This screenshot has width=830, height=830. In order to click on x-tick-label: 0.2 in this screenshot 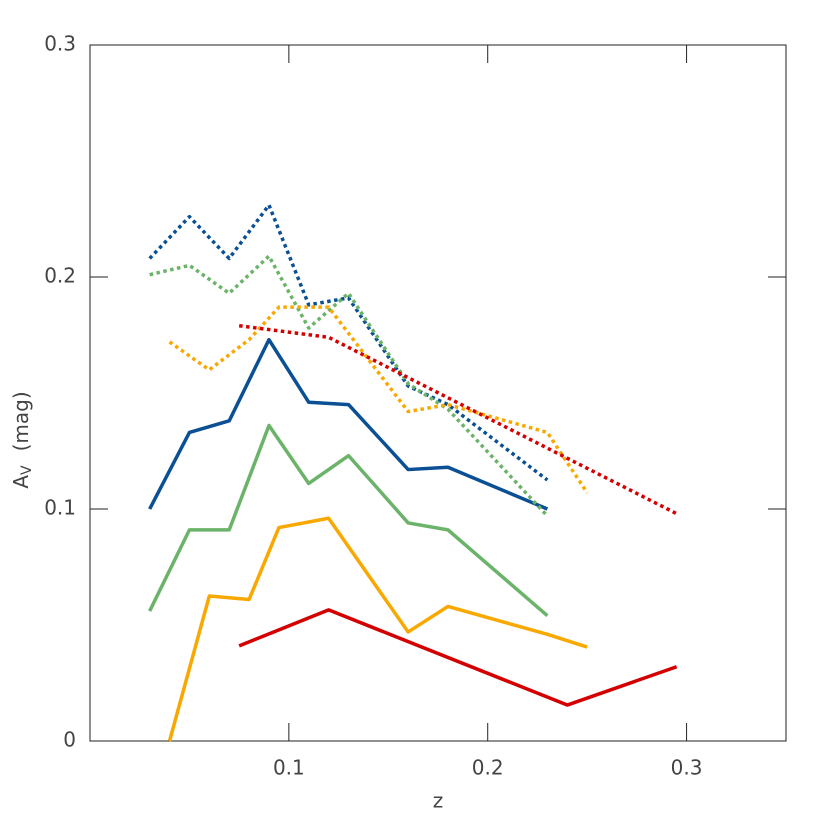, I will do `click(488, 768)`.